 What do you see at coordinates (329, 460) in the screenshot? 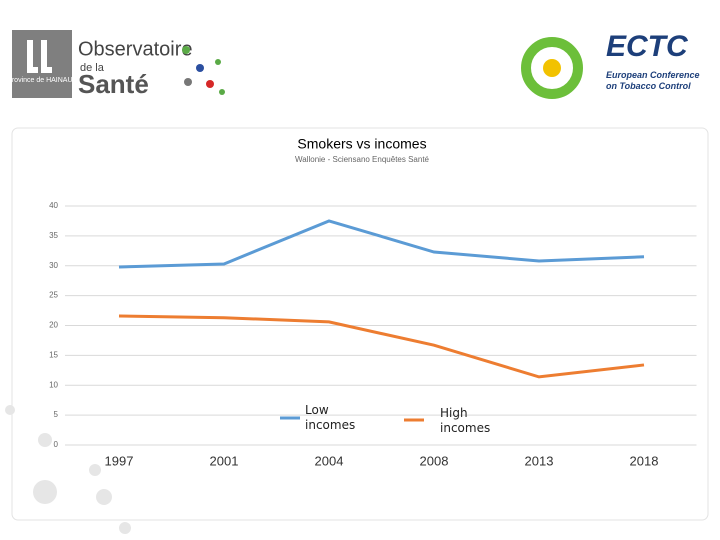
I see `x-tick-label: 2004` at bounding box center [329, 460].